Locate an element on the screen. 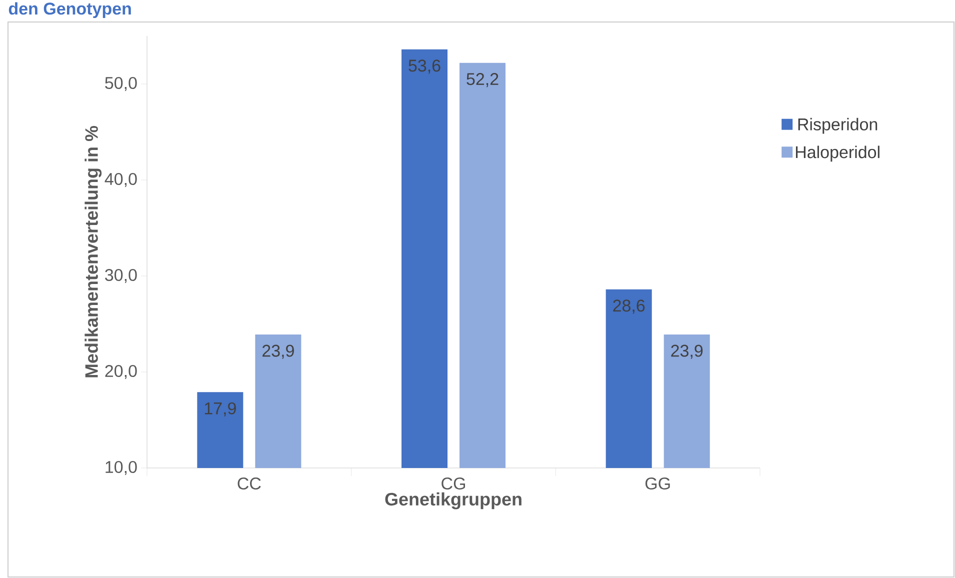 The width and height of the screenshot is (955, 578). x-axis-title: Genetikgruppen is located at coordinates (453, 501).